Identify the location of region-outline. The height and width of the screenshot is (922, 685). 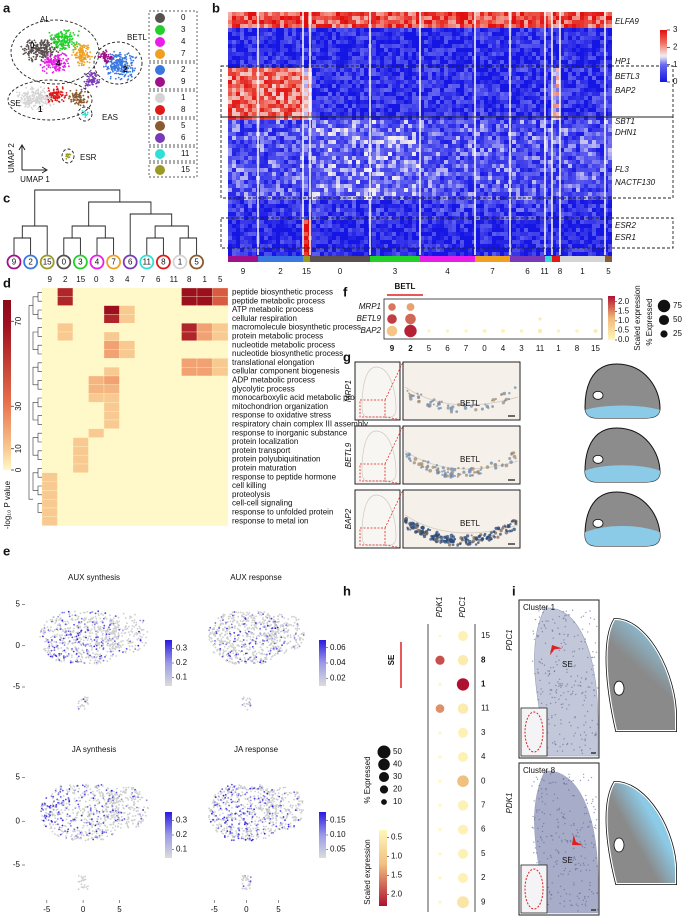
(55, 52).